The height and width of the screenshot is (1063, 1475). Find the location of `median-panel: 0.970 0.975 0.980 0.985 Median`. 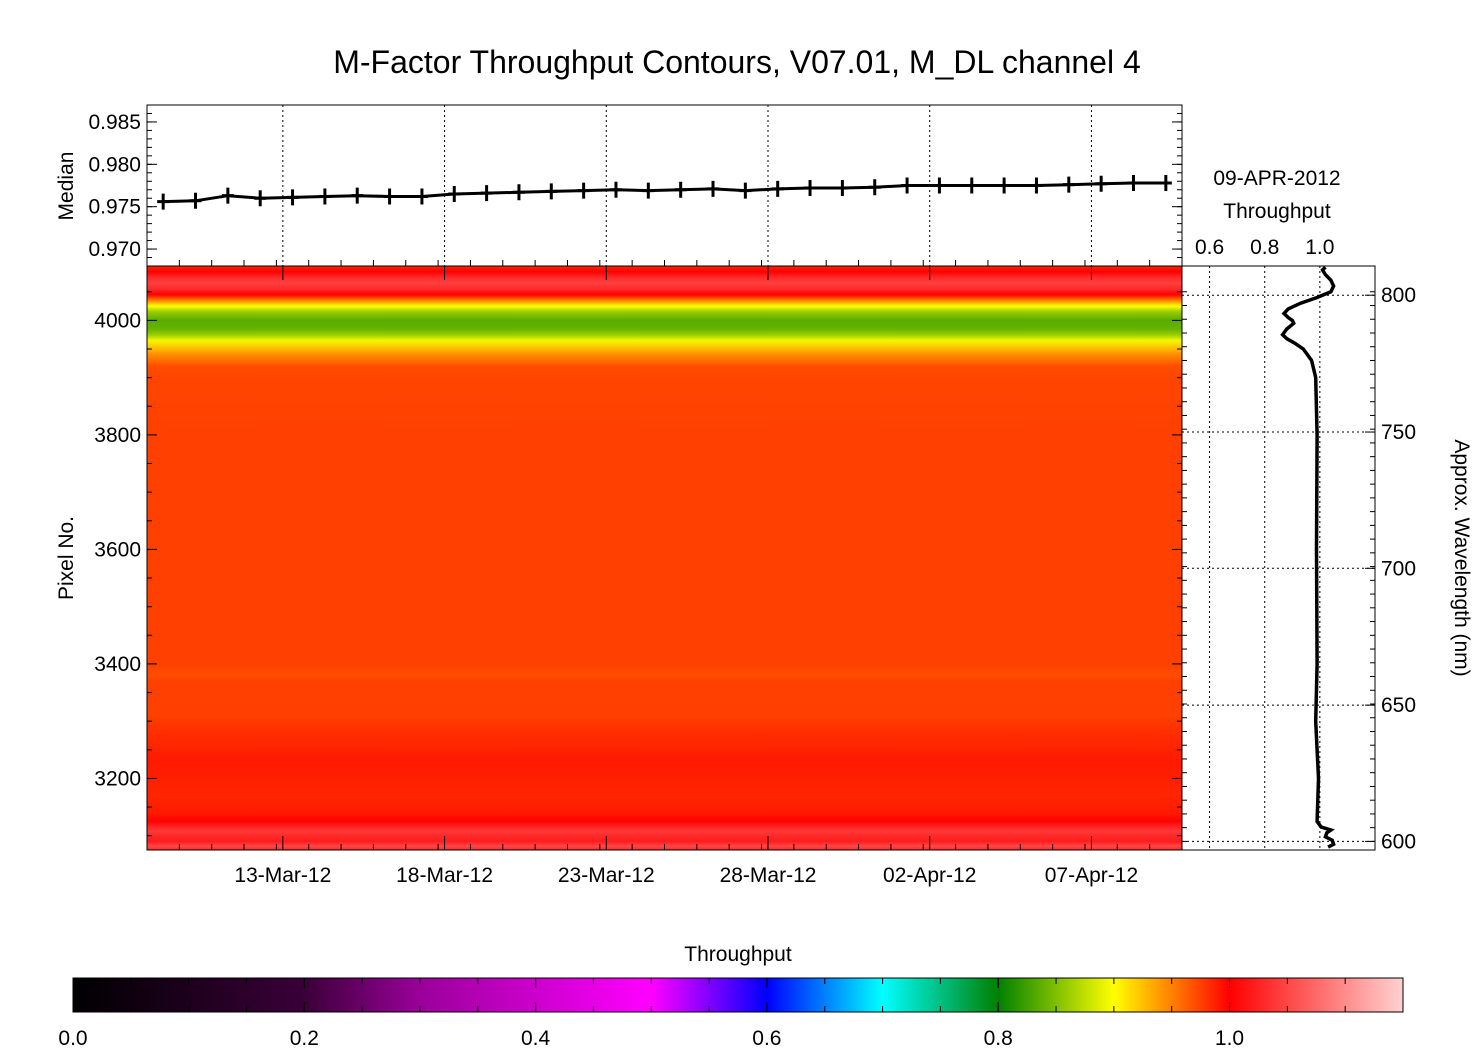

median-panel: 0.970 0.975 0.980 0.985 Median is located at coordinates (619, 185).